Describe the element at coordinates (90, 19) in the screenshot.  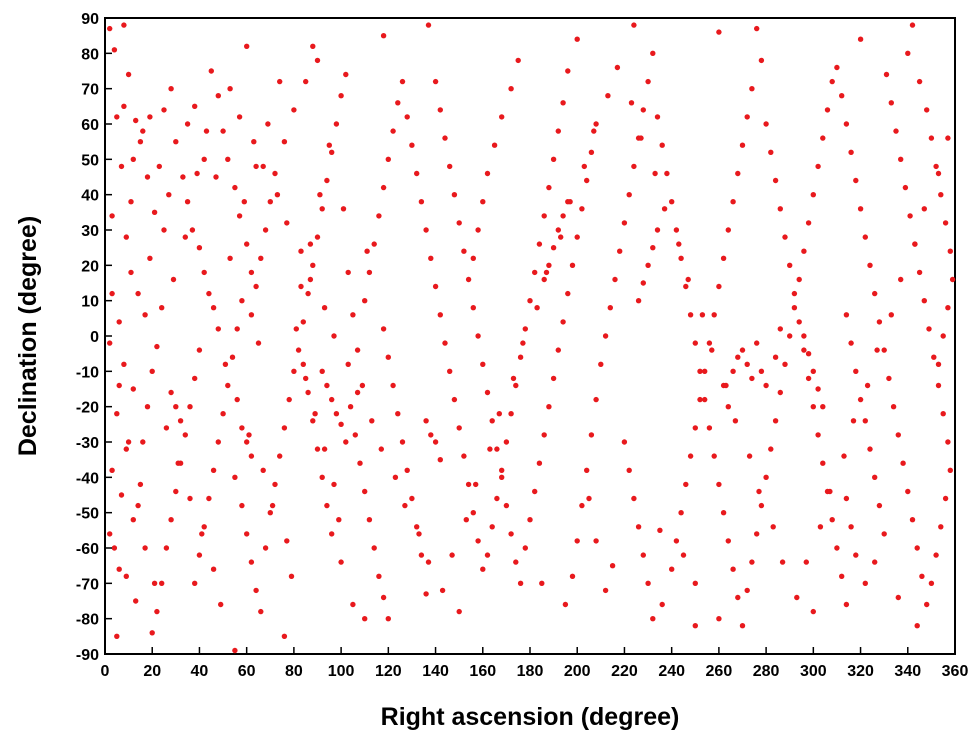
I see `y-tick-label: 90` at that location.